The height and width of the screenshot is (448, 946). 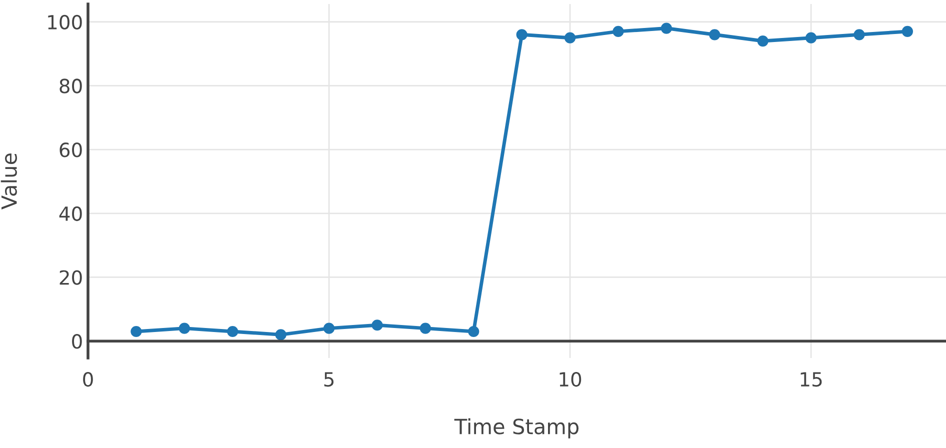 What do you see at coordinates (65, 22) in the screenshot?
I see `y-tick-label: 100` at bounding box center [65, 22].